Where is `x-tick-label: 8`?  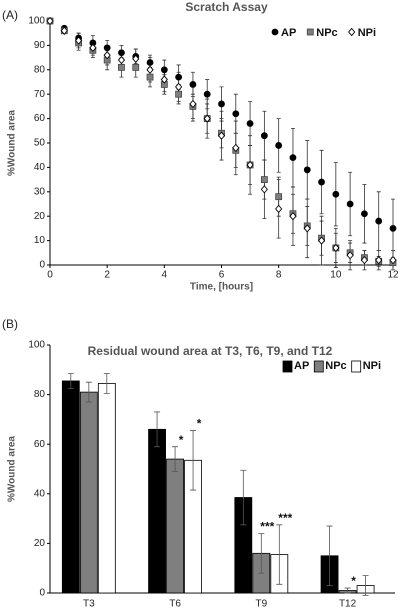
x-tick-label: 8 is located at coordinates (279, 275).